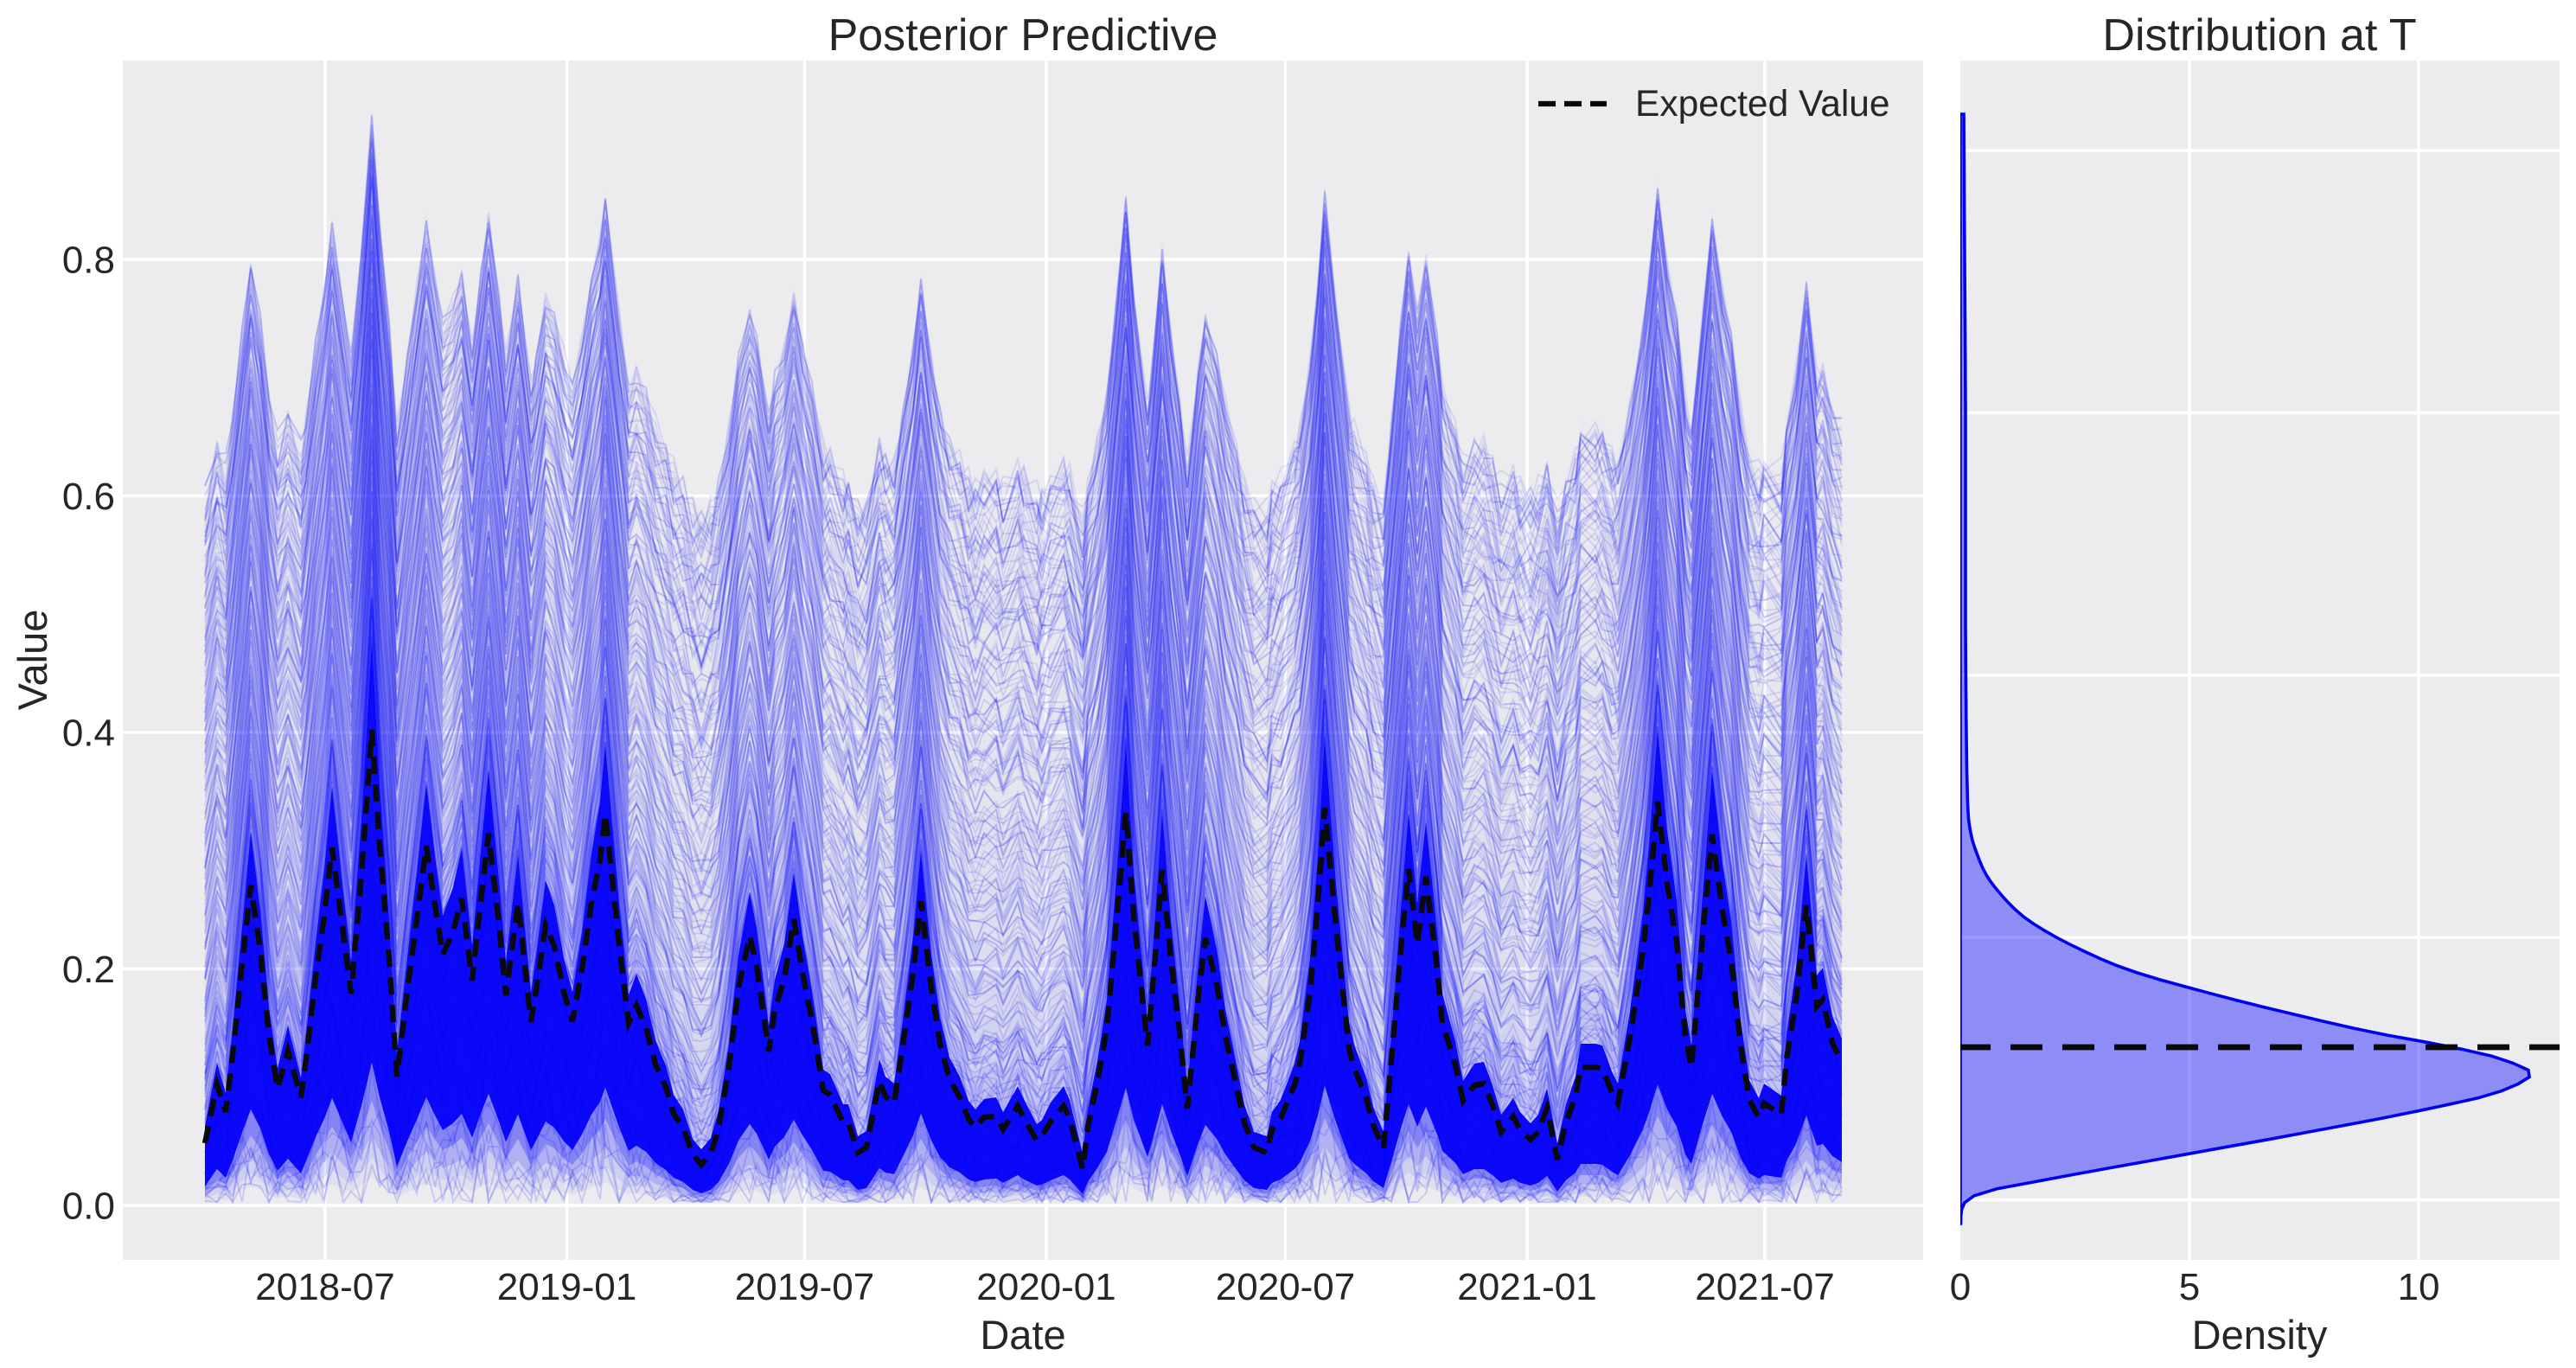 This screenshot has height=1368, width=2576. What do you see at coordinates (1961, 1287) in the screenshot?
I see `svg-text: 0` at bounding box center [1961, 1287].